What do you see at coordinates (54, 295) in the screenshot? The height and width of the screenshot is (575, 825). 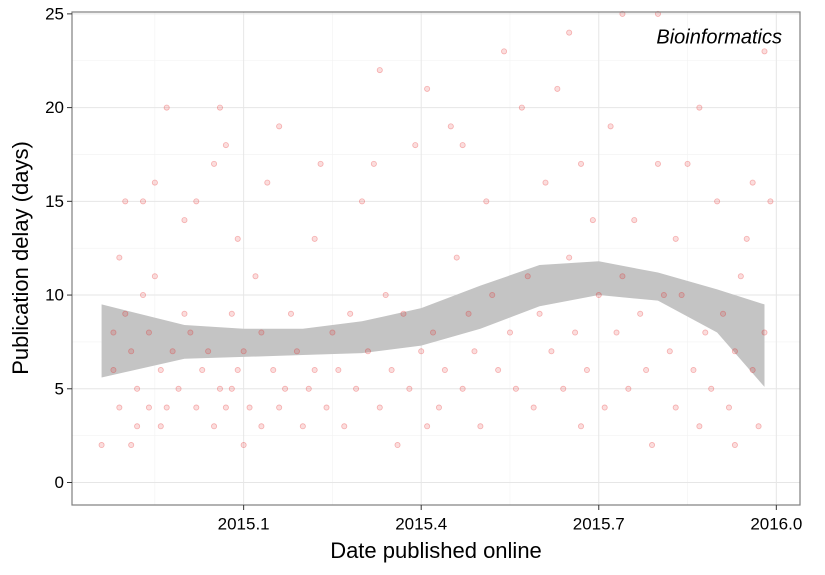 I see `y-tick-label: 10` at bounding box center [54, 295].